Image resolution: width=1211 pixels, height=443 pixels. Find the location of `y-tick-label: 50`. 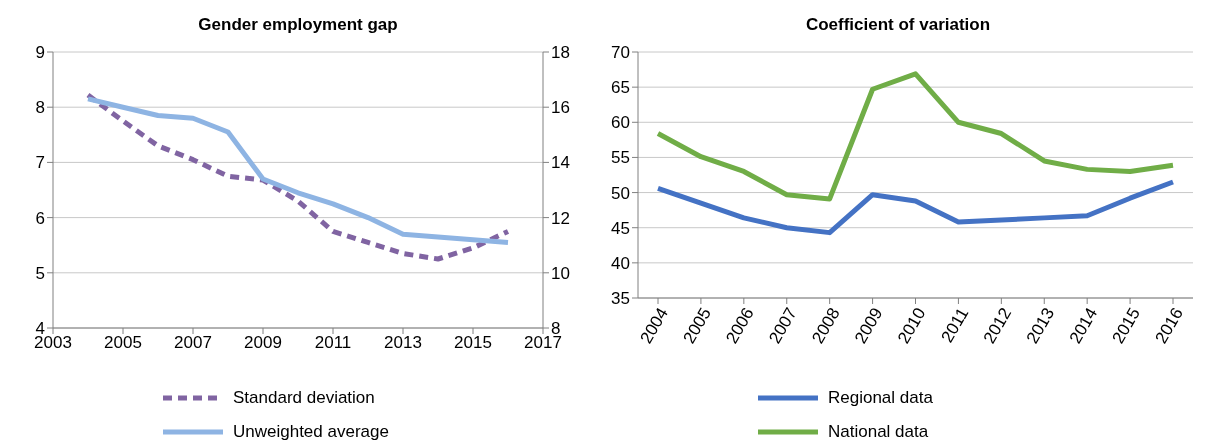

y-tick-label: 50 is located at coordinates (620, 193).